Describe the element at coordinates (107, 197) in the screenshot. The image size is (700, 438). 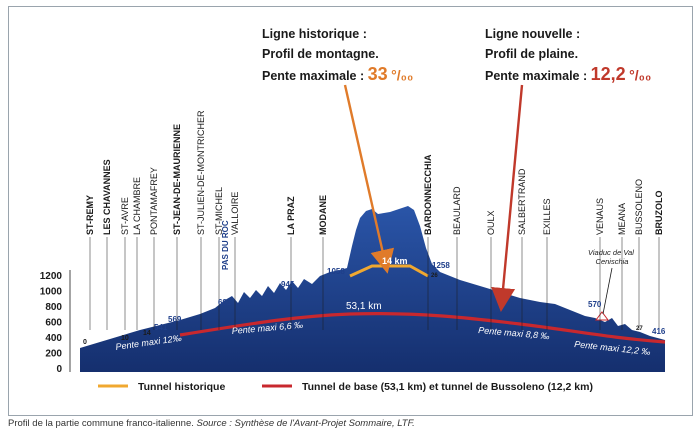
I see `station-label: LES CHAVANNES` at that location.